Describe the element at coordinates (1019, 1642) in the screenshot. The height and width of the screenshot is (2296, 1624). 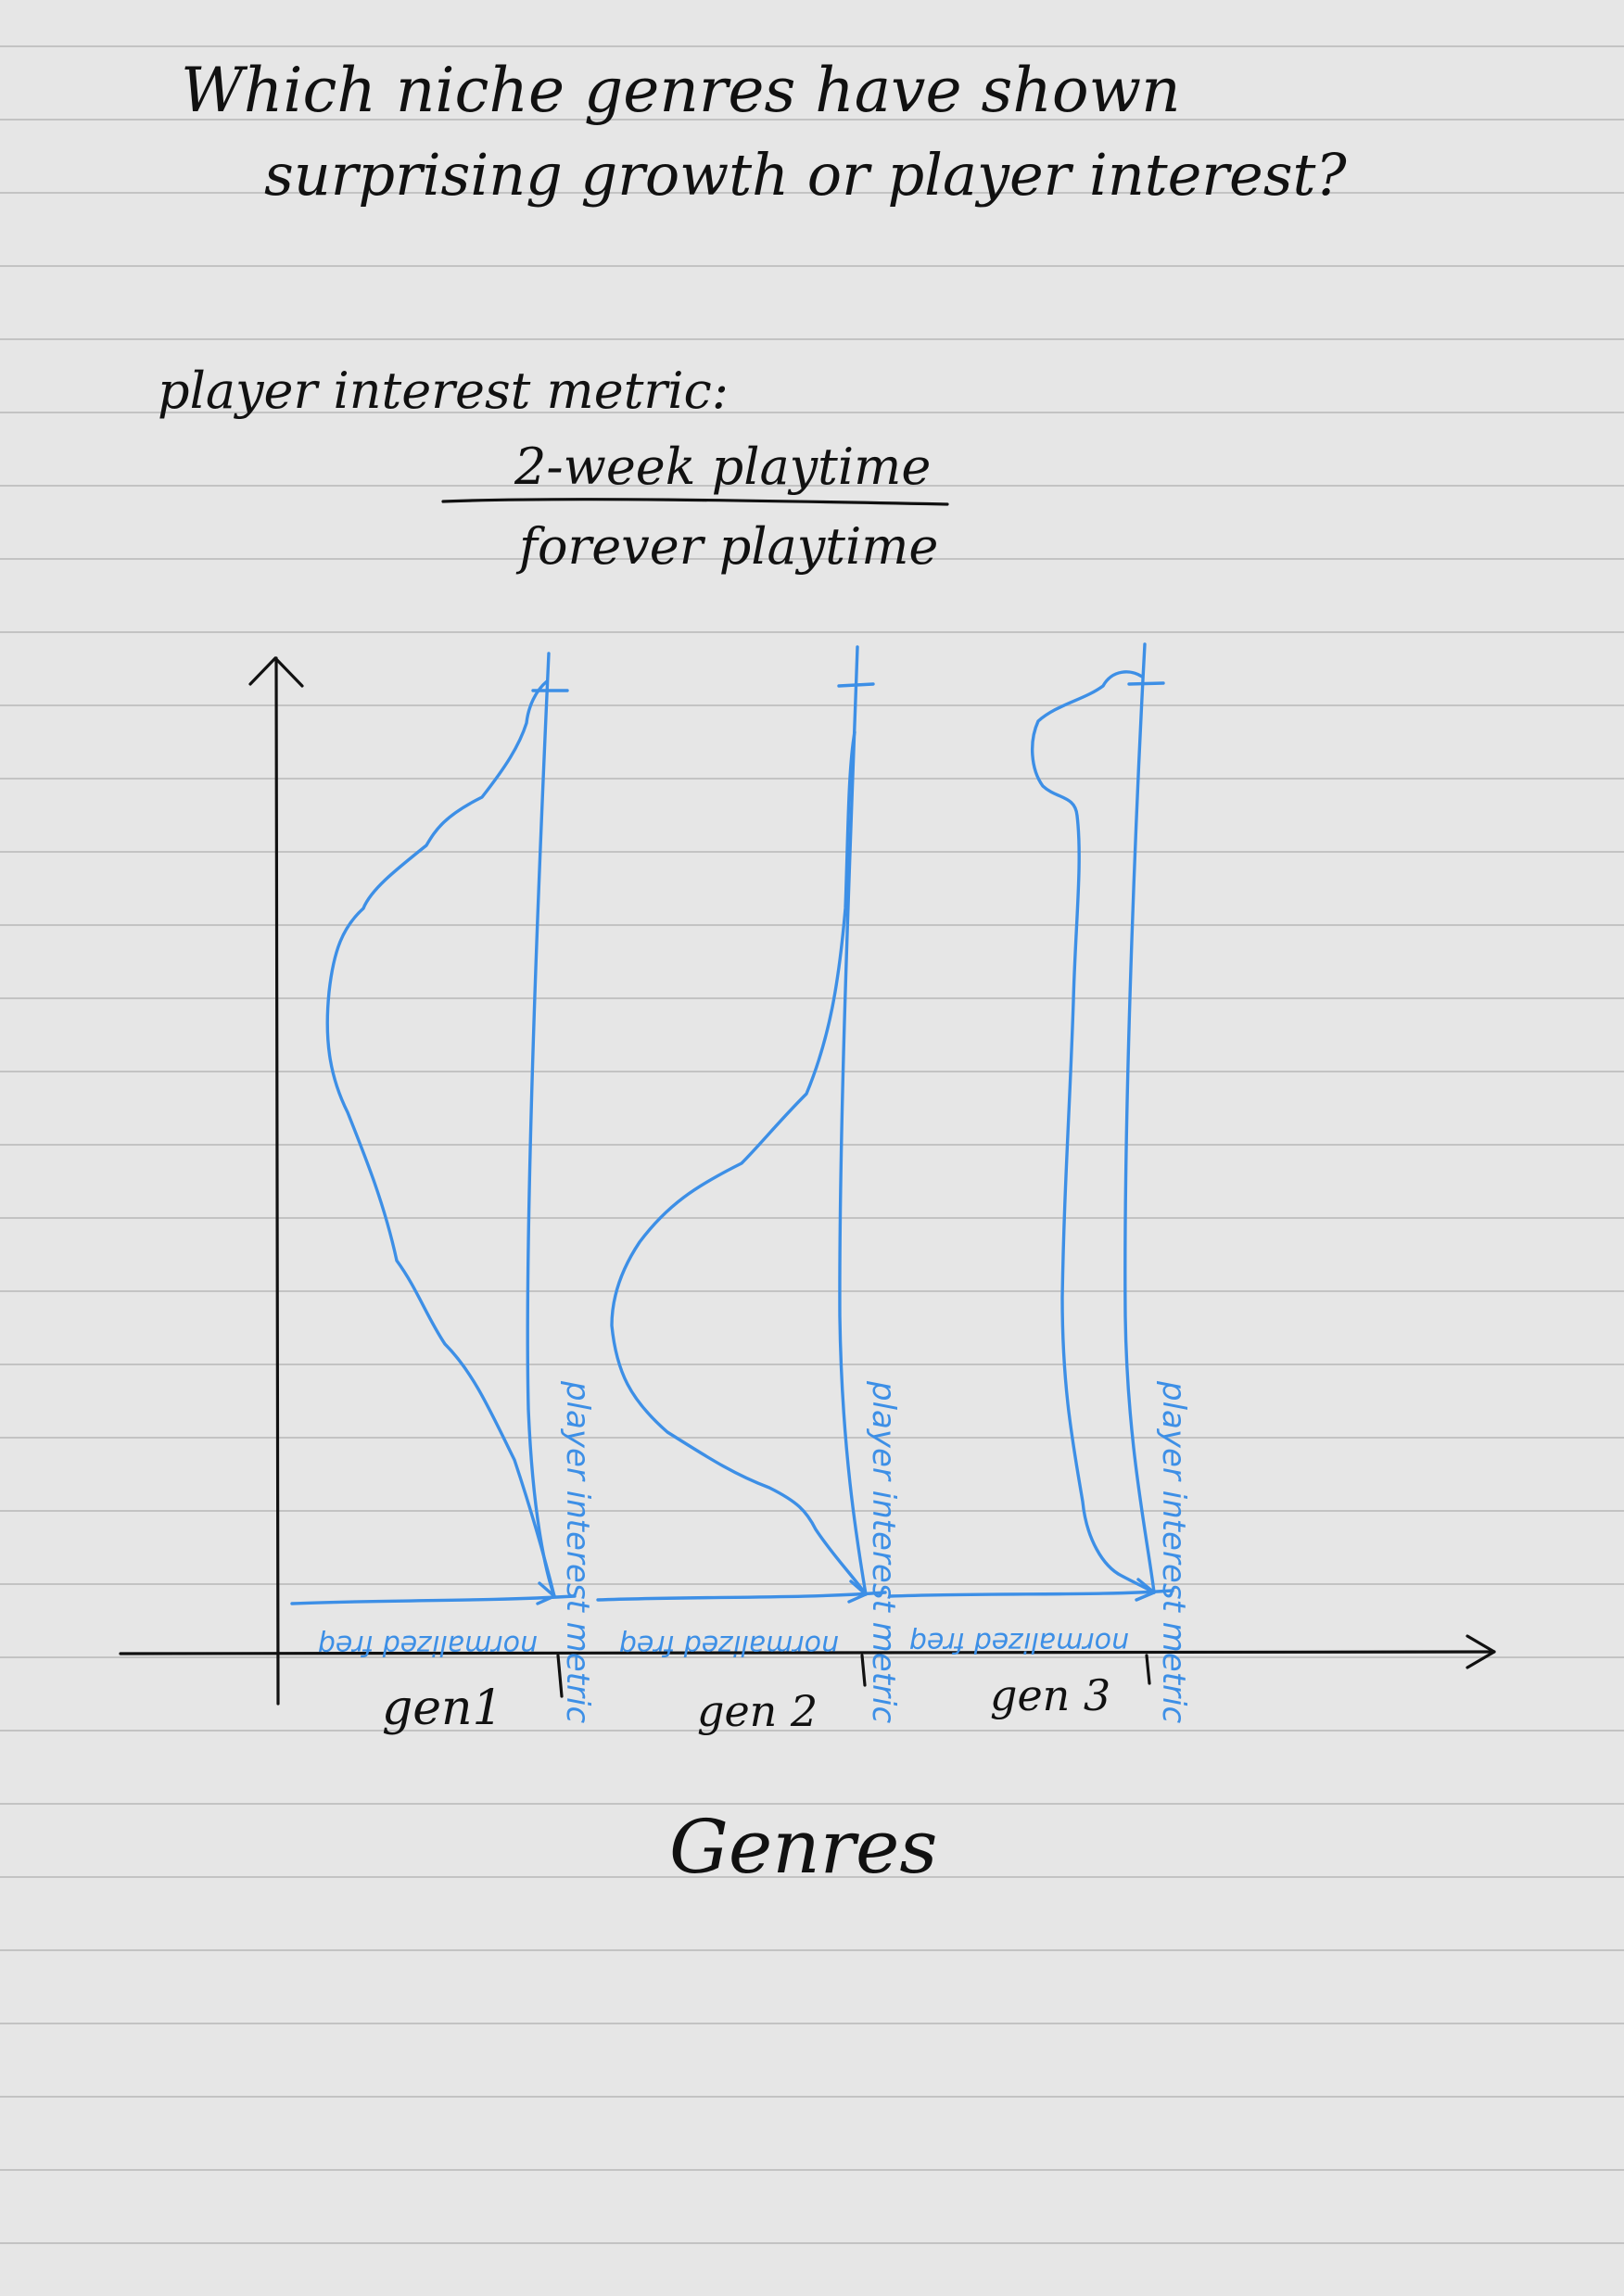
I see `genre-3-frequency-axis-label: normalized freq` at that location.